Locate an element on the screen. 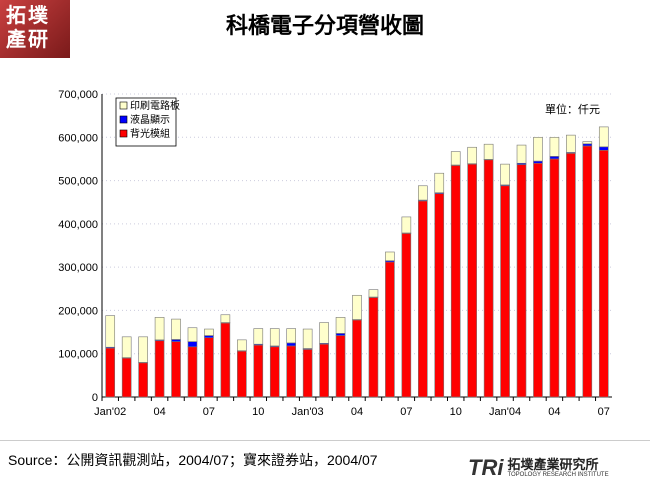 The height and width of the screenshot is (485, 650). y-tick-label: 200,000 is located at coordinates (78, 311).